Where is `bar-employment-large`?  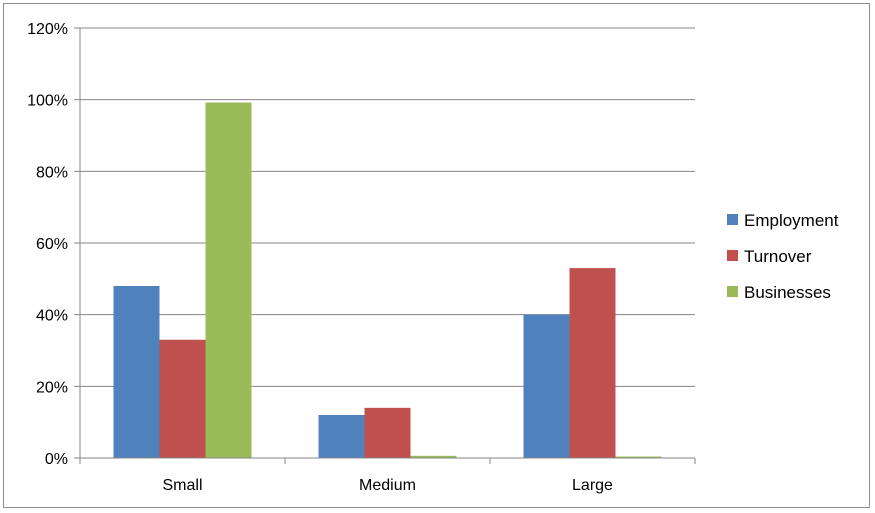
bar-employment-large is located at coordinates (546, 386).